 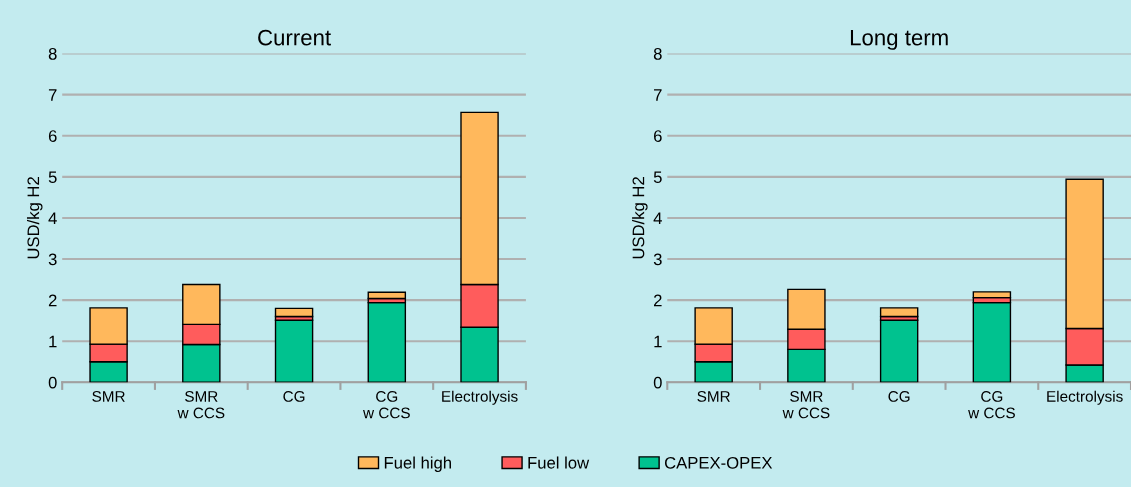 What do you see at coordinates (559, 462) in the screenshot?
I see `legend-label: Fuel low` at bounding box center [559, 462].